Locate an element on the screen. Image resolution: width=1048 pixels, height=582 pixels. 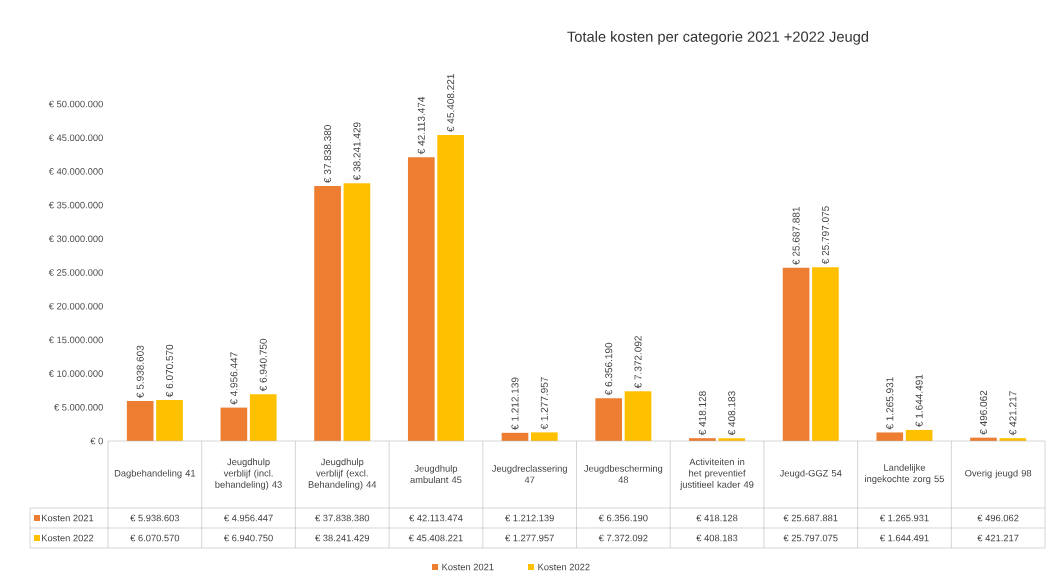
x-tick-label: Landelijke ingekochte zorg 55 is located at coordinates (904, 474).